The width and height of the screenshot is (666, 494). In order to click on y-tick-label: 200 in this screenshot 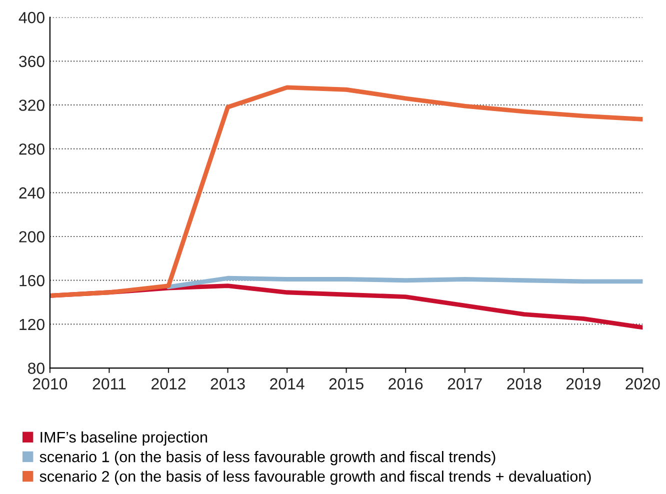, I will do `click(31, 236)`.